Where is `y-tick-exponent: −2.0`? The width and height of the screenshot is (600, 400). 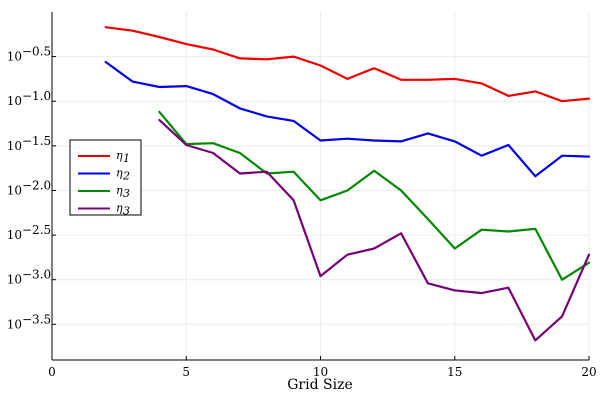 y-tick-exponent: −2.0 is located at coordinates (36, 185).